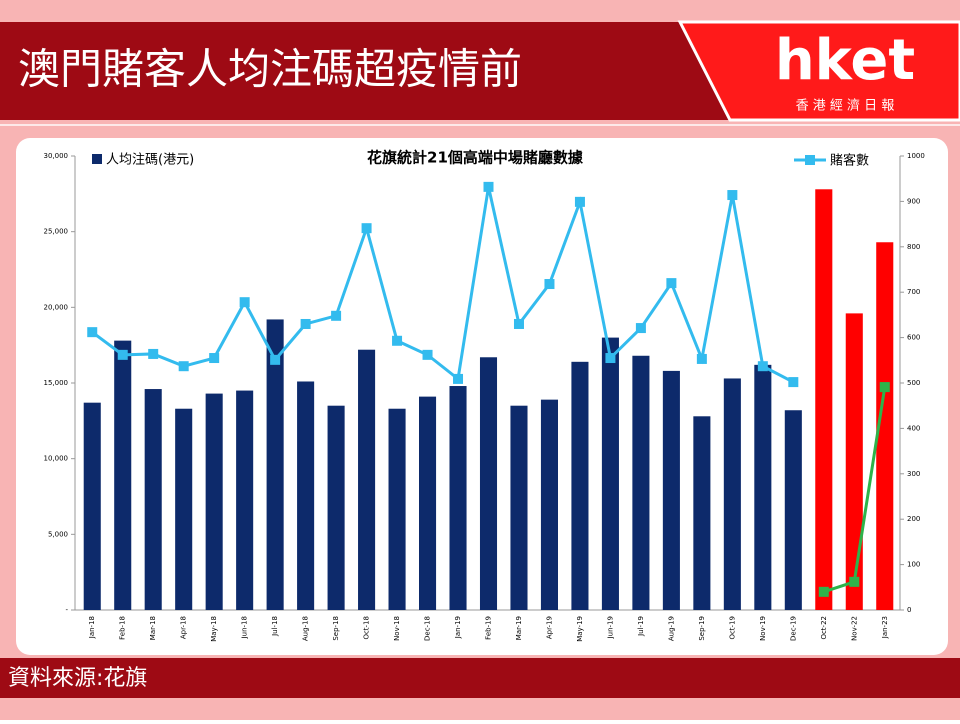 The height and width of the screenshot is (724, 960). I want to click on y-tick-label: -, so click(66, 610).